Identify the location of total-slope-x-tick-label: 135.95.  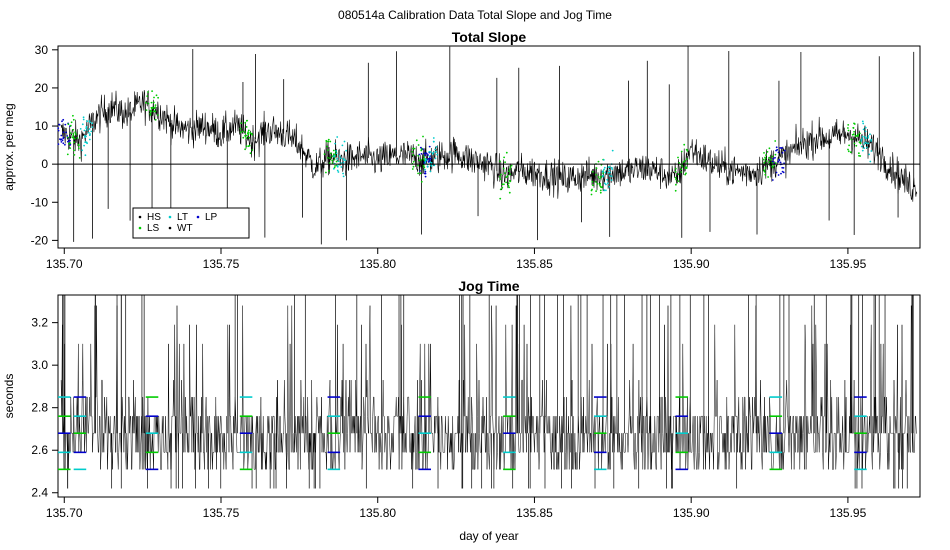
(848, 264).